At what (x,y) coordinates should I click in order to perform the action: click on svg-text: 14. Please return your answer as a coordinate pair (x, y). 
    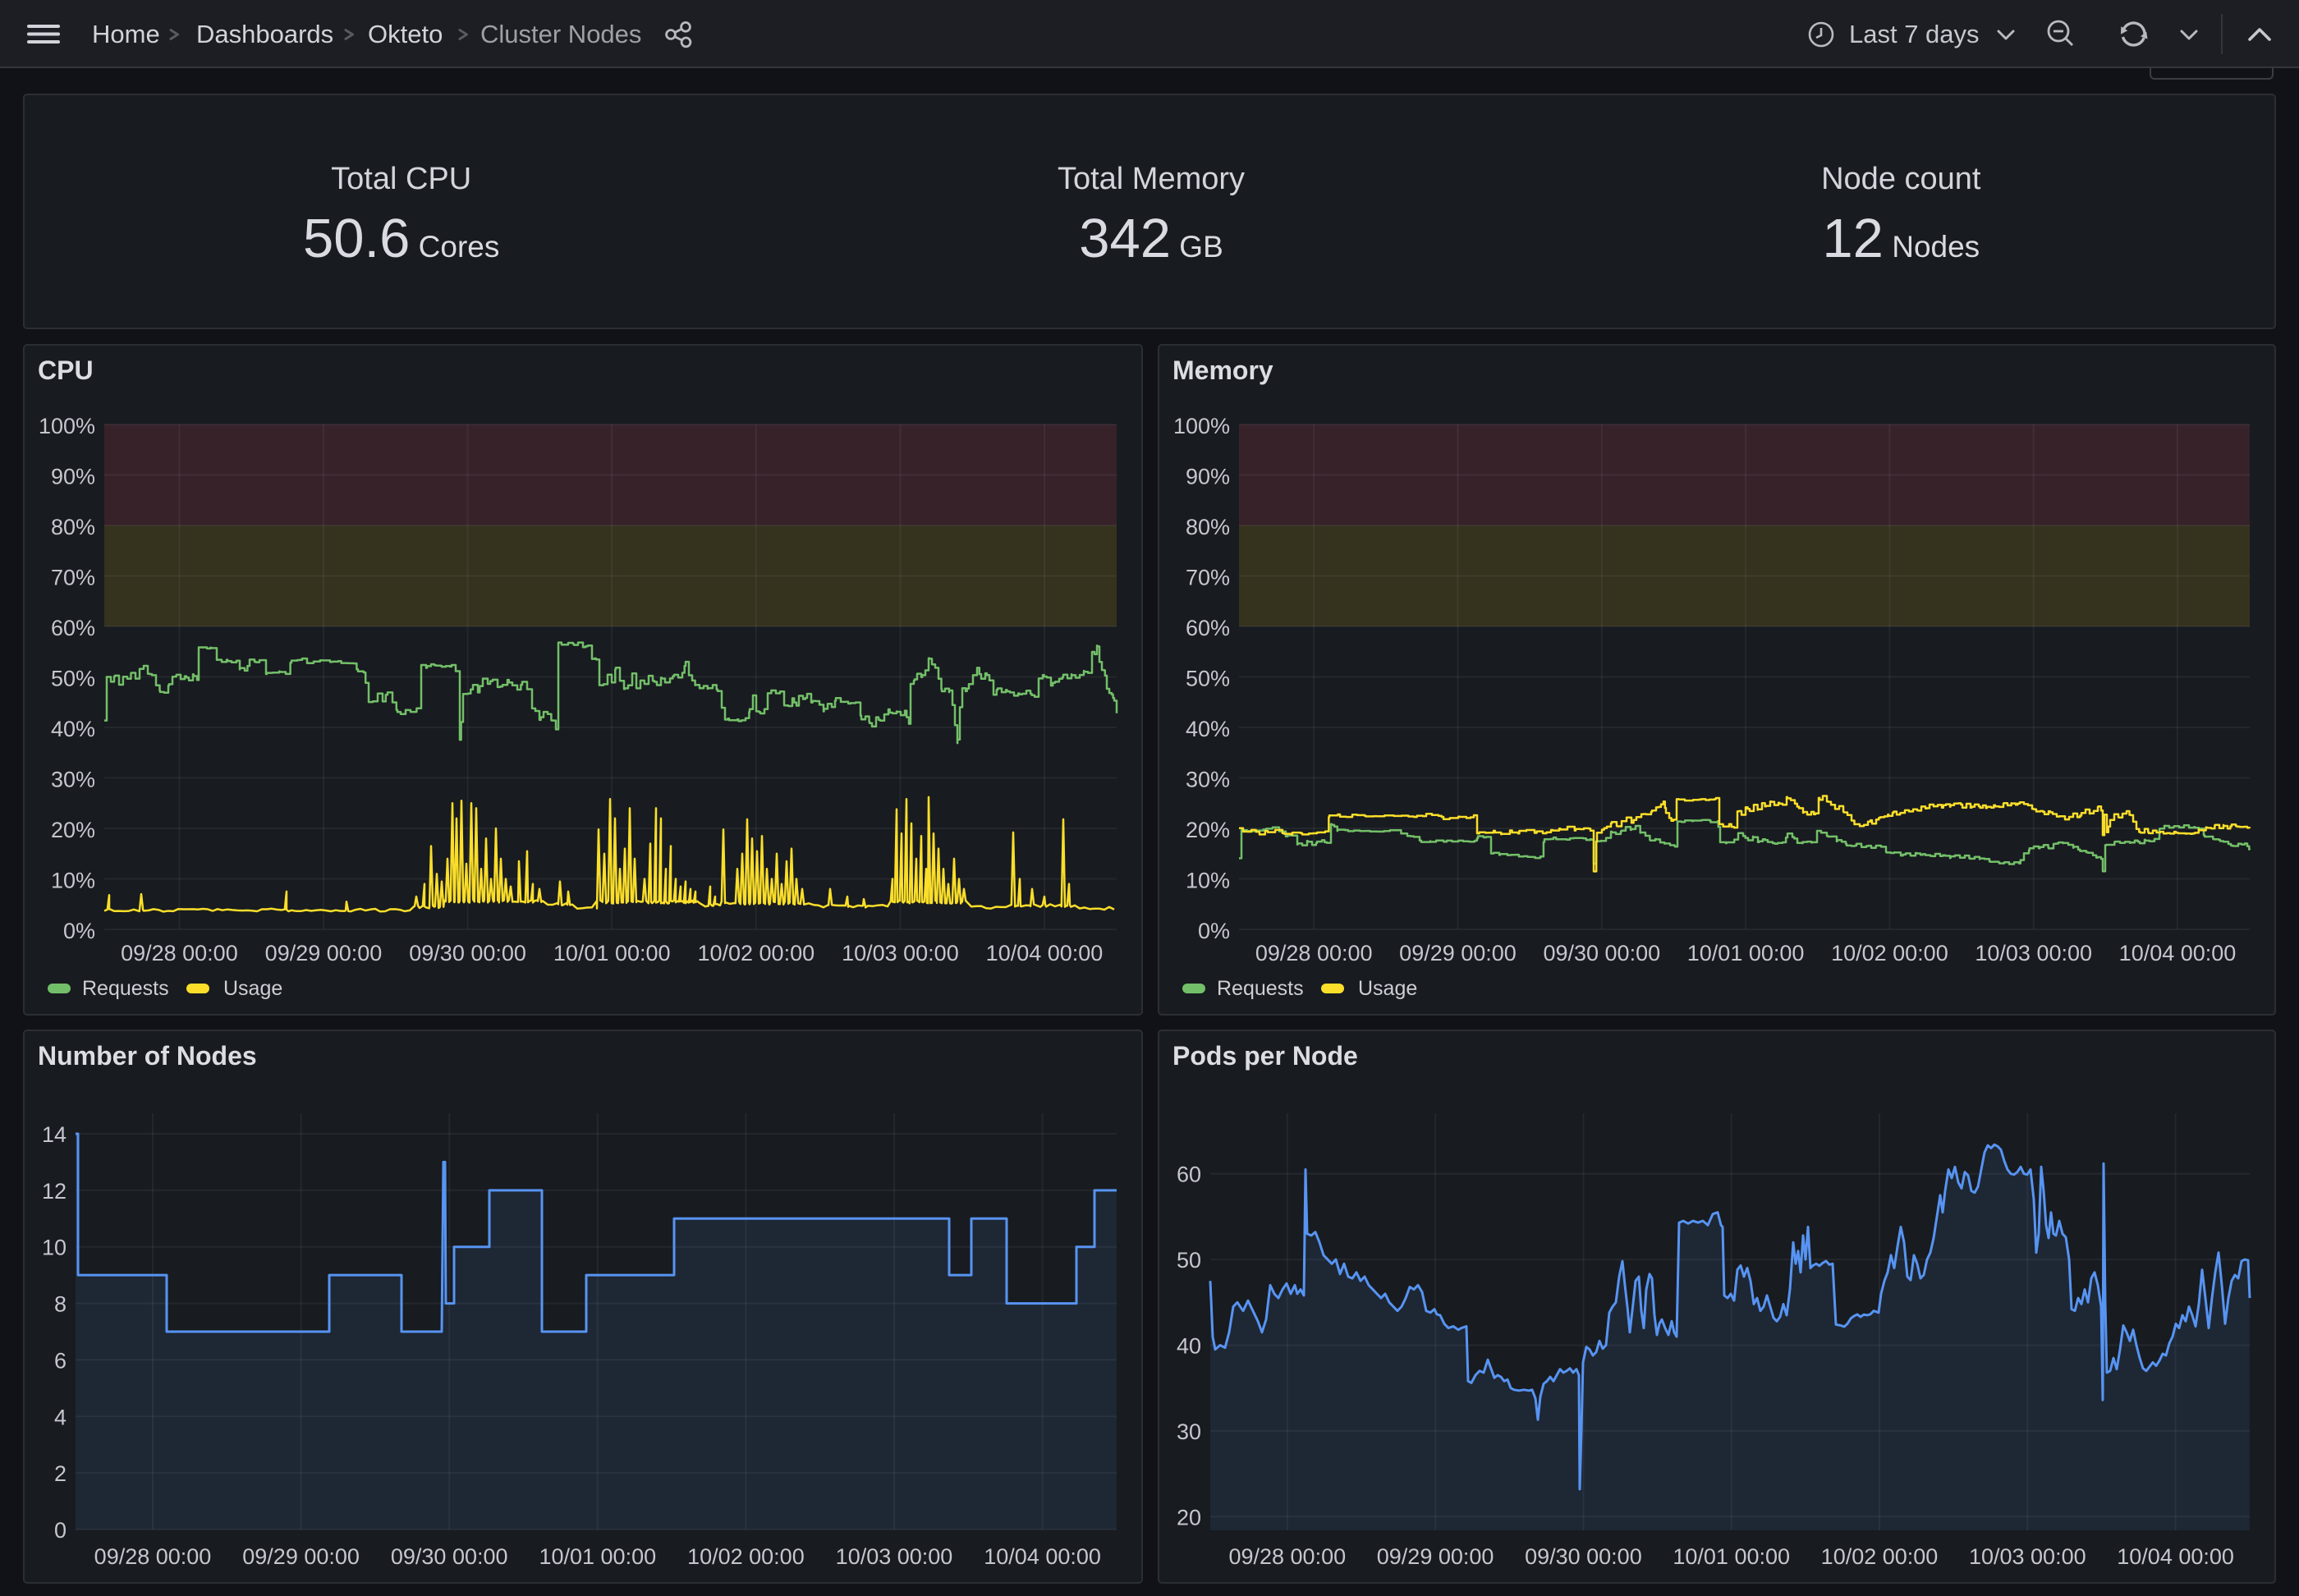
    Looking at the image, I should click on (54, 1134).